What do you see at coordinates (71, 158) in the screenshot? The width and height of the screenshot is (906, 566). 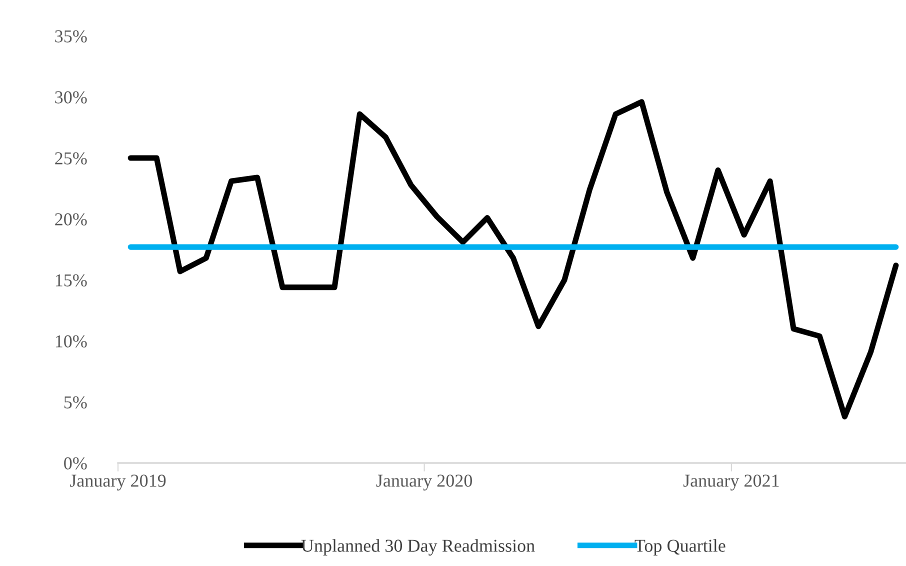 I see `y-tick-label: 25%` at bounding box center [71, 158].